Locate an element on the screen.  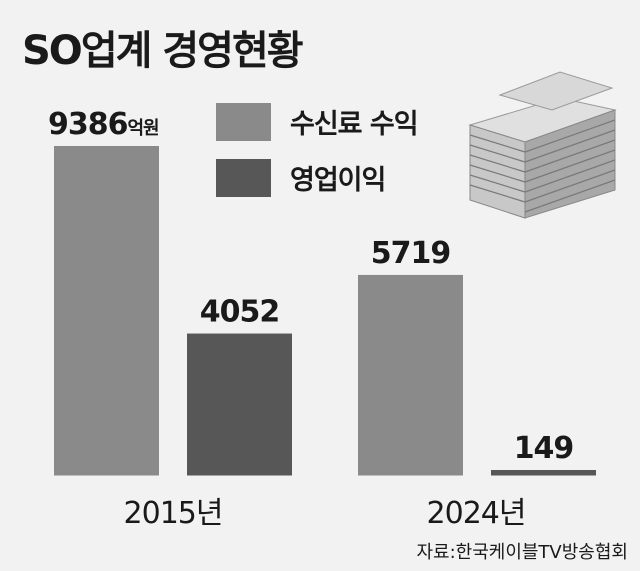
building-icon is located at coordinates (542, 145).